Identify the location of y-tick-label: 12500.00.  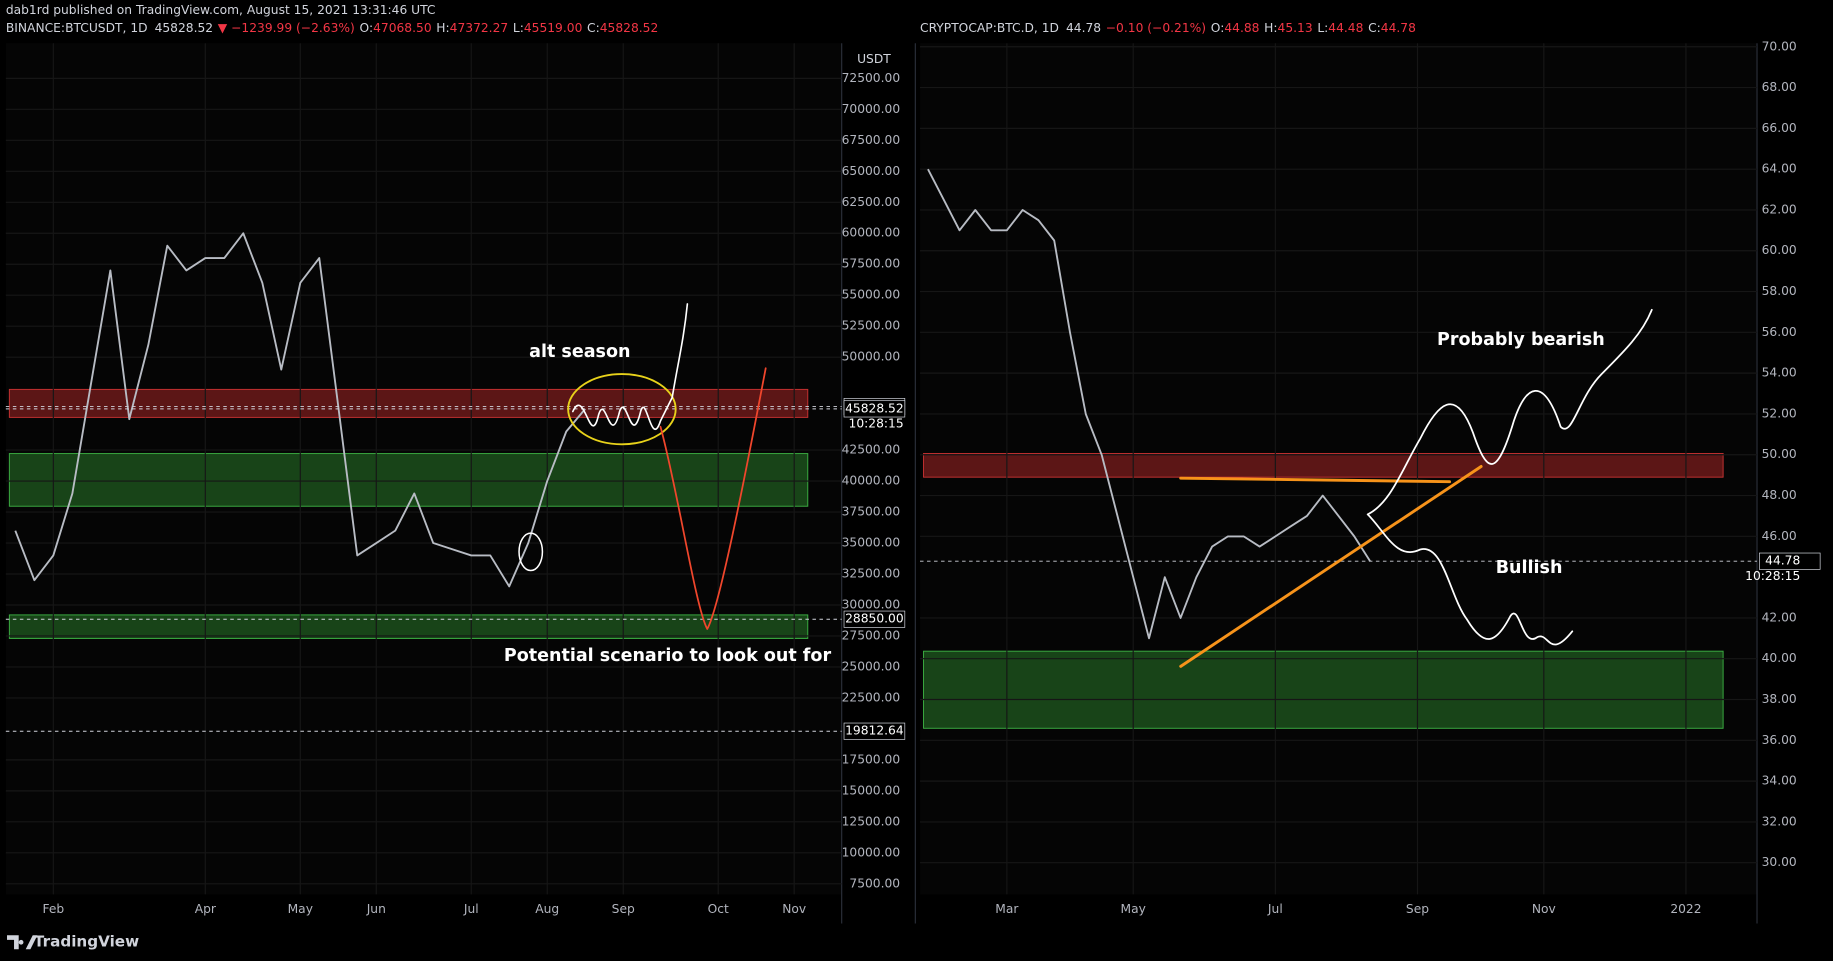
(871, 821).